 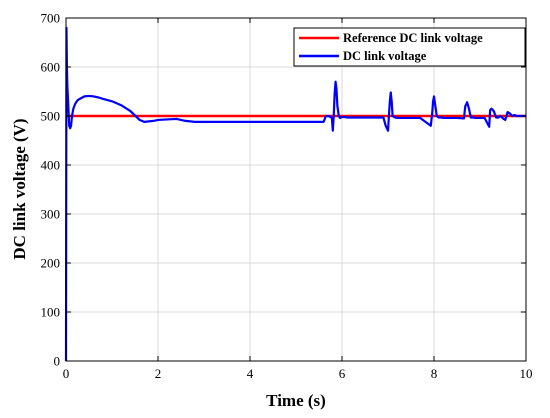 What do you see at coordinates (385, 56) in the screenshot?
I see `legend-label-dc-link: DC link voltage` at bounding box center [385, 56].